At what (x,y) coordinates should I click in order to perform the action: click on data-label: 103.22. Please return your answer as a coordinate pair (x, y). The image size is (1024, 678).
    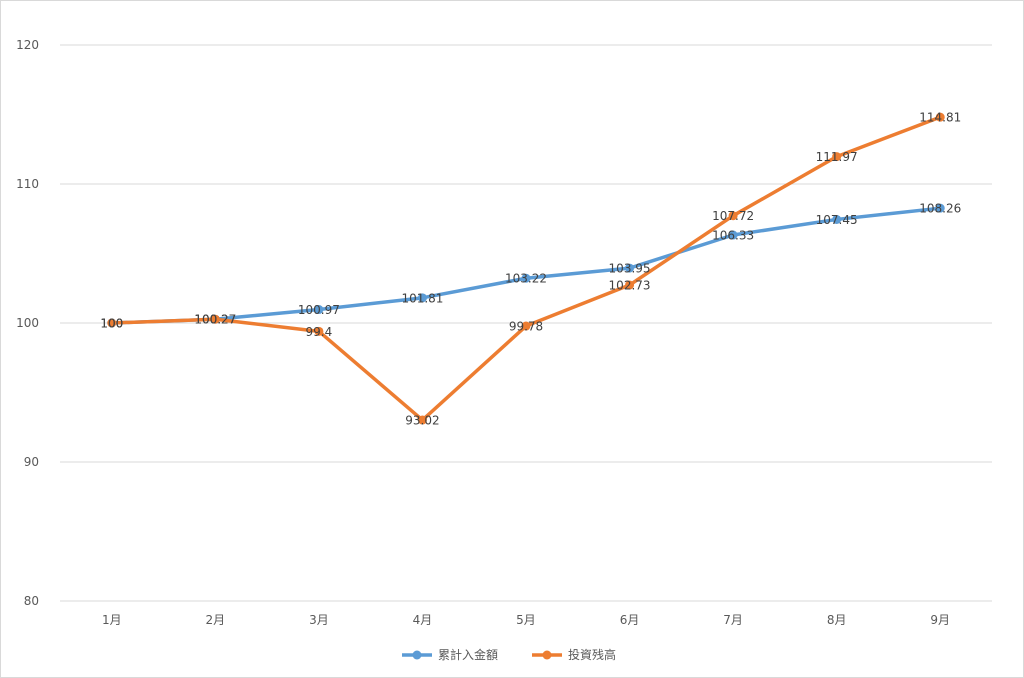
    Looking at the image, I should click on (526, 279).